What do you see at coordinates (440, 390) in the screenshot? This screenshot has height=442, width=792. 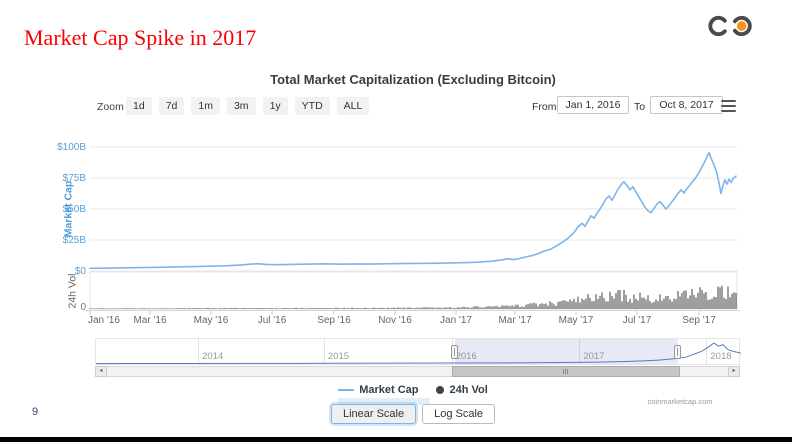 I see `legend-dot-marker` at bounding box center [440, 390].